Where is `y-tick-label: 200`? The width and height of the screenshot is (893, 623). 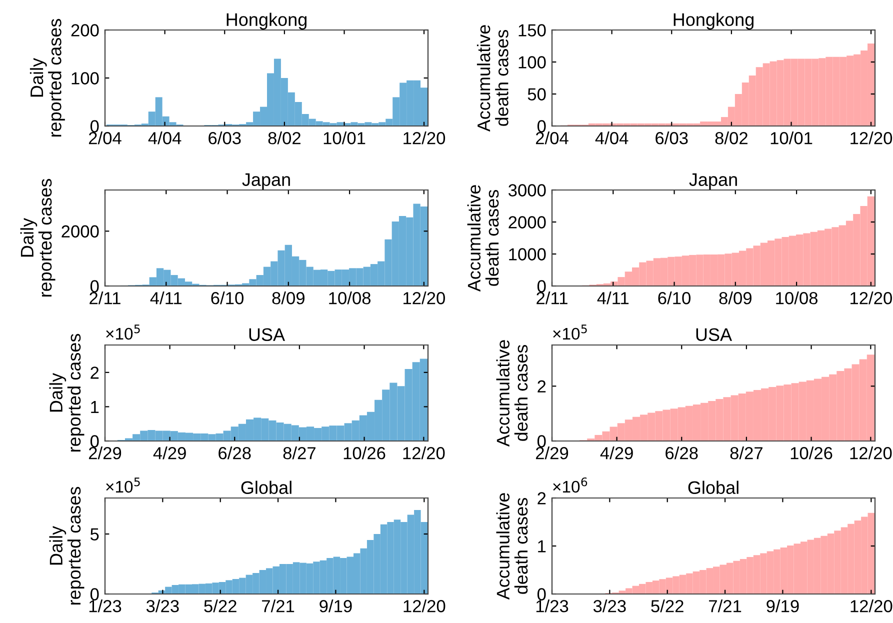 y-tick-label: 200 is located at coordinates (85, 30).